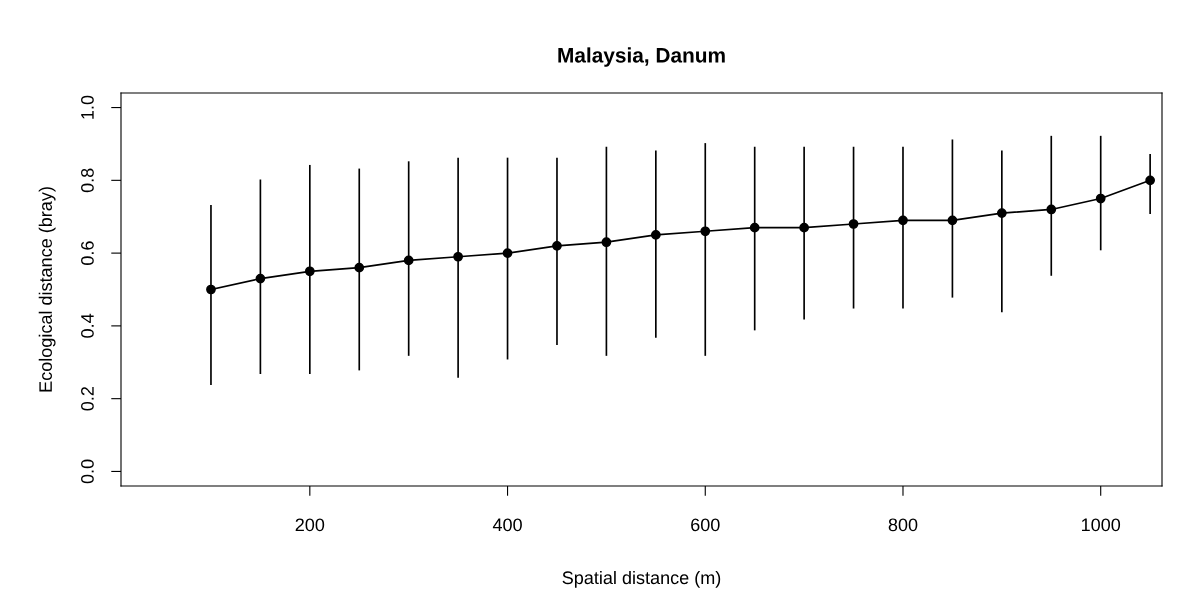 Image resolution: width=1189 pixels, height=609 pixels. What do you see at coordinates (87, 471) in the screenshot?
I see `y-tick-label: 0.0` at bounding box center [87, 471].